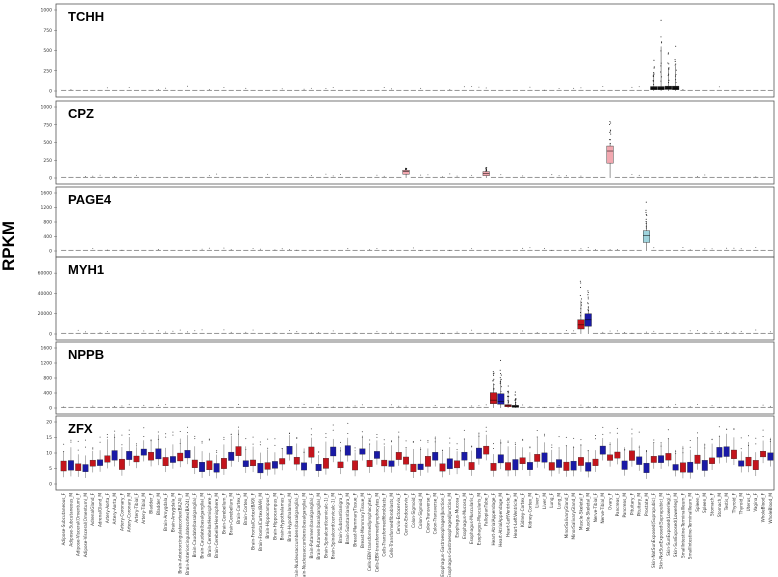 The image size is (778, 577). Describe the element at coordinates (676, 87) in the screenshot. I see `box-Skin-SunExposed(Lowerleg)_M` at that location.